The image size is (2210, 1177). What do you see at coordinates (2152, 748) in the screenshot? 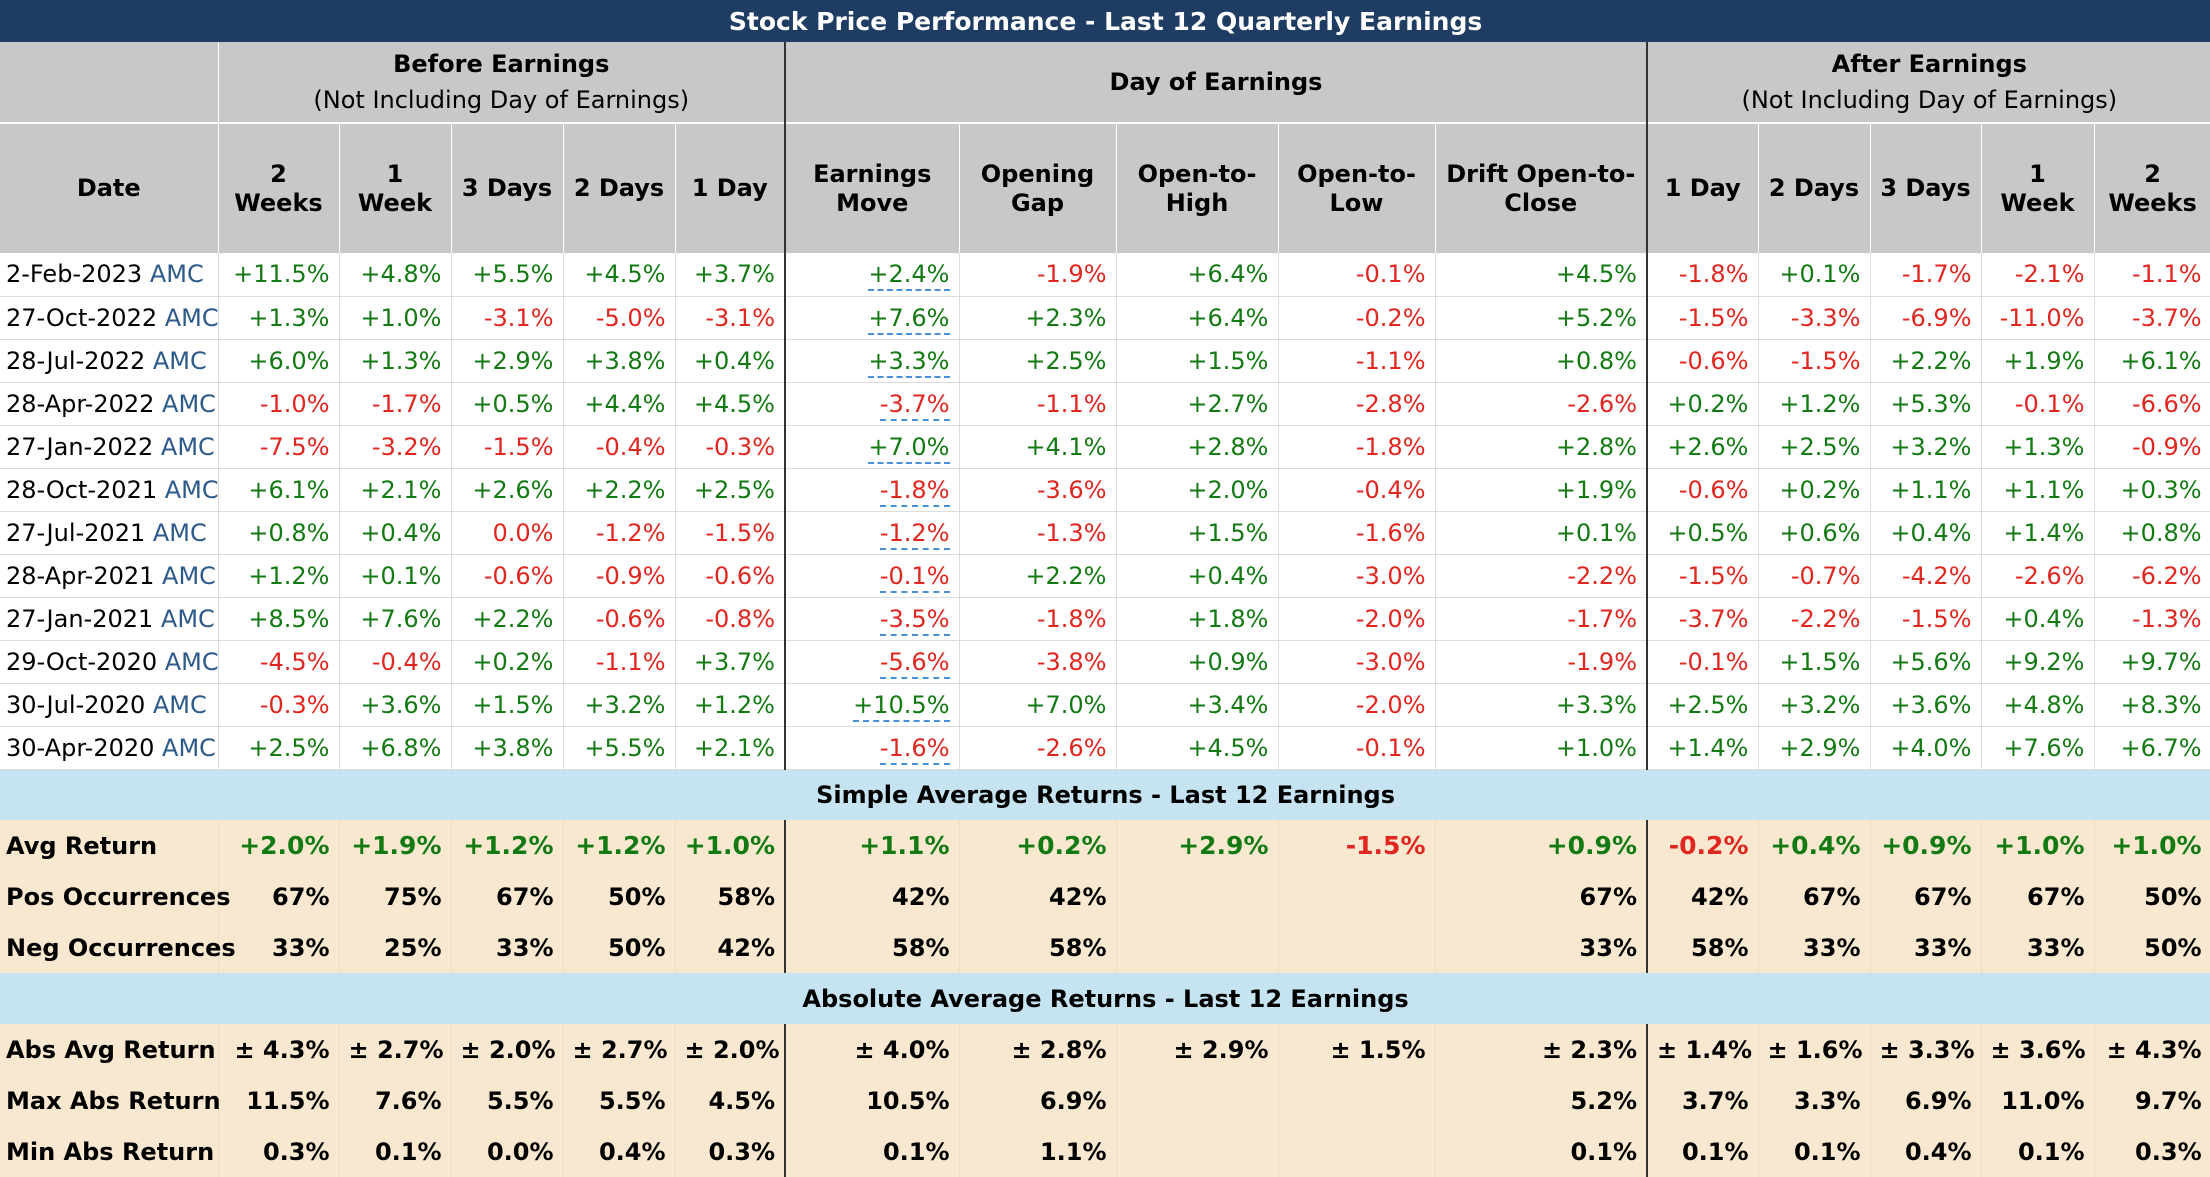
I see `value-cell-2-weeks: +6.7%` at bounding box center [2152, 748].